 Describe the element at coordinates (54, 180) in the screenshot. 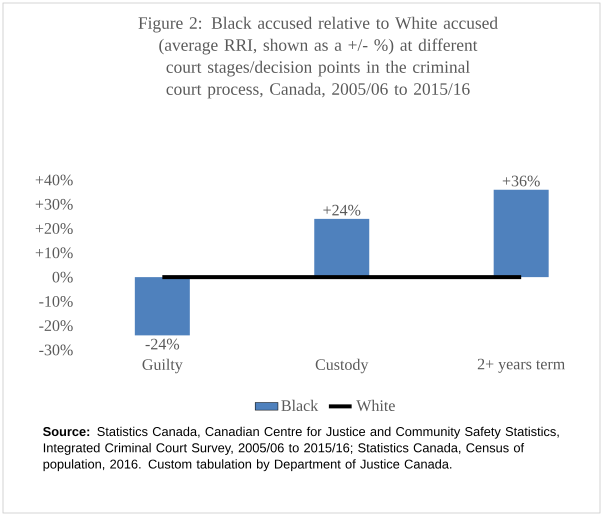

I see `y-tick-label: +40%` at that location.